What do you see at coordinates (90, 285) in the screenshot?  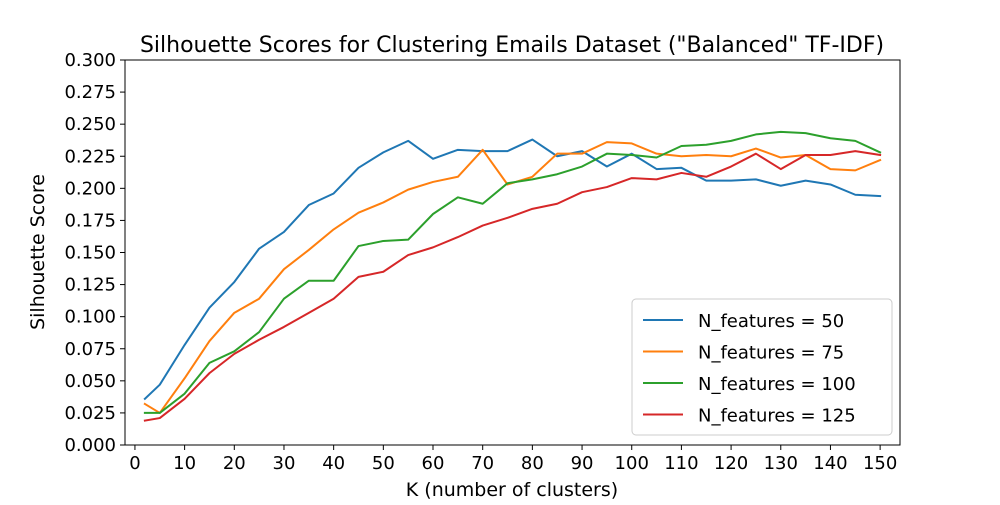 I see `y-tick-label: 0.125` at bounding box center [90, 285].